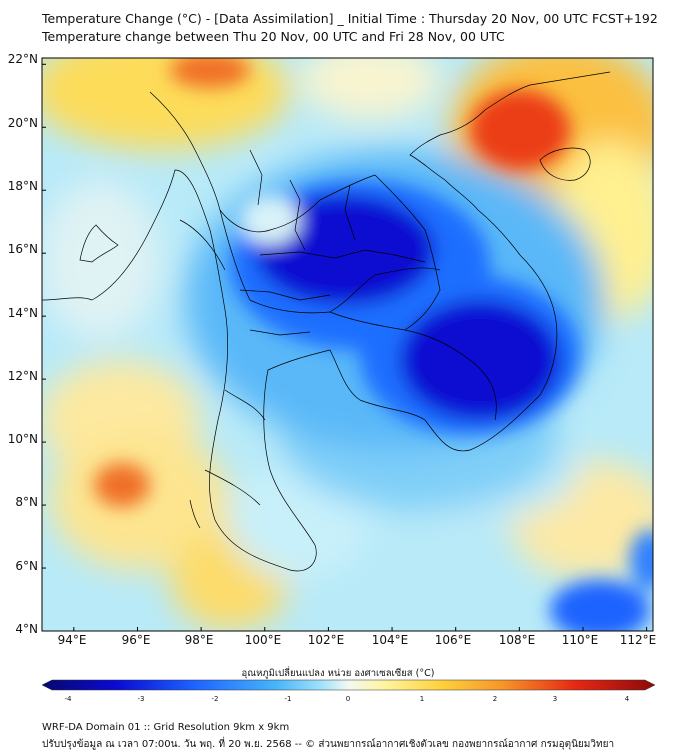 Image resolution: width=676 pixels, height=756 pixels. I want to click on lat-label-22n: 22°N, so click(22, 59).